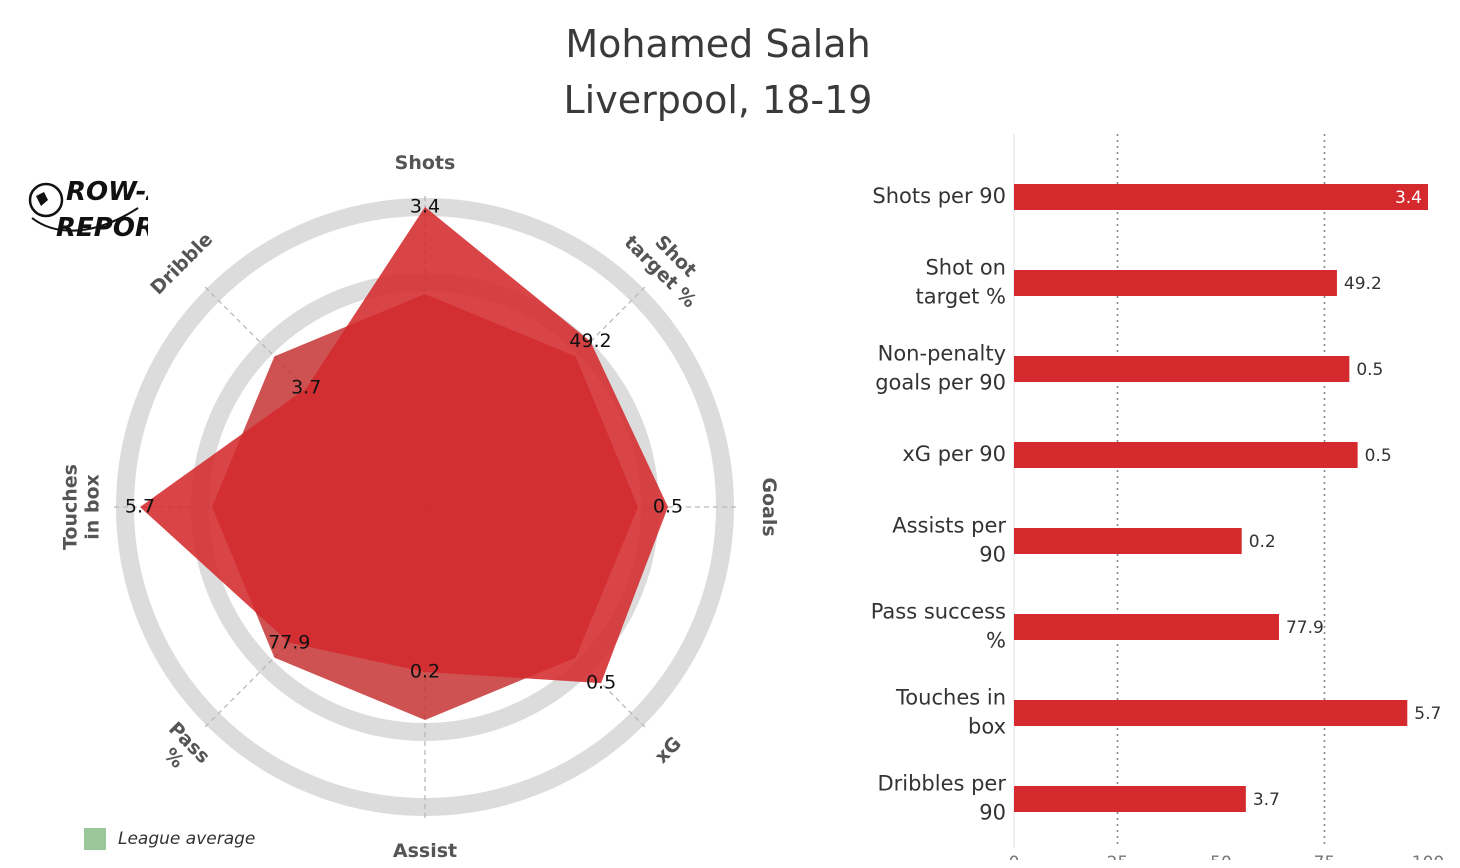 The image size is (1460, 868). I want to click on legend: League average, so click(169, 839).